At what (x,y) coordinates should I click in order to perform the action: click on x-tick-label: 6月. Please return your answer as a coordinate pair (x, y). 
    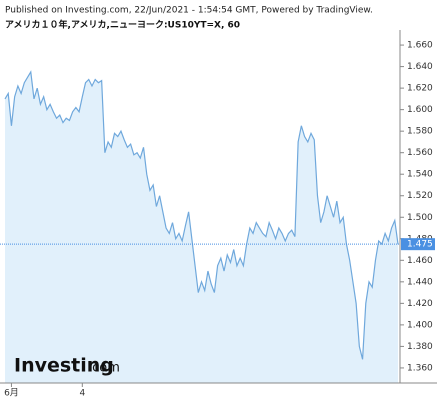
    Looking at the image, I should click on (11, 393).